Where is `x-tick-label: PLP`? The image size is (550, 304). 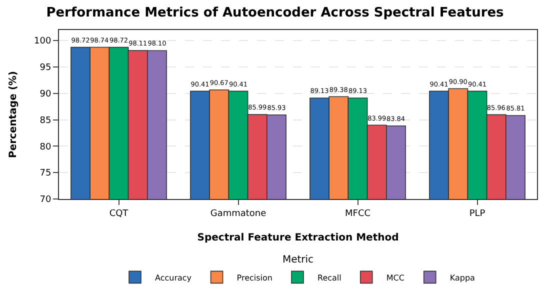
x-tick-label: PLP is located at coordinates (477, 213).